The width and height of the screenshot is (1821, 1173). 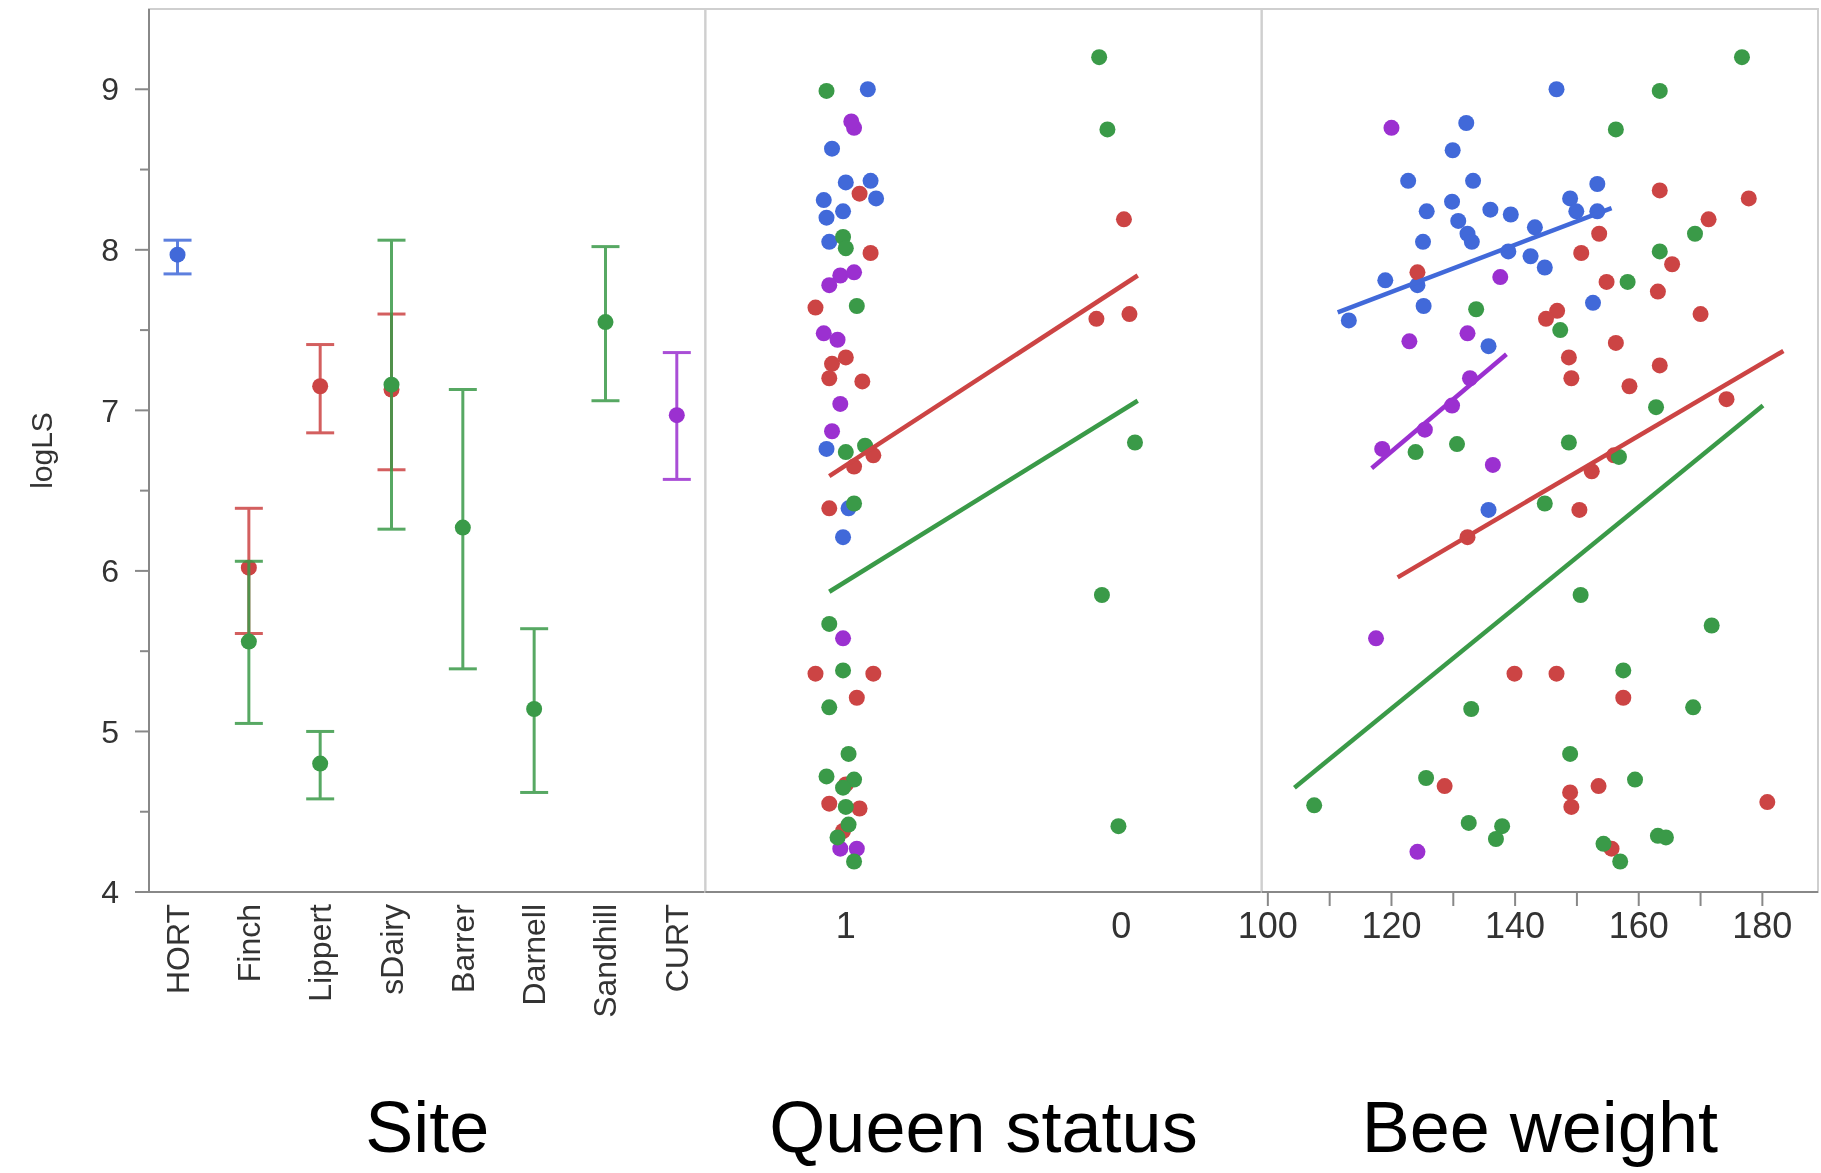 I want to click on x-axis-title: Queen status, so click(x=983, y=1127).